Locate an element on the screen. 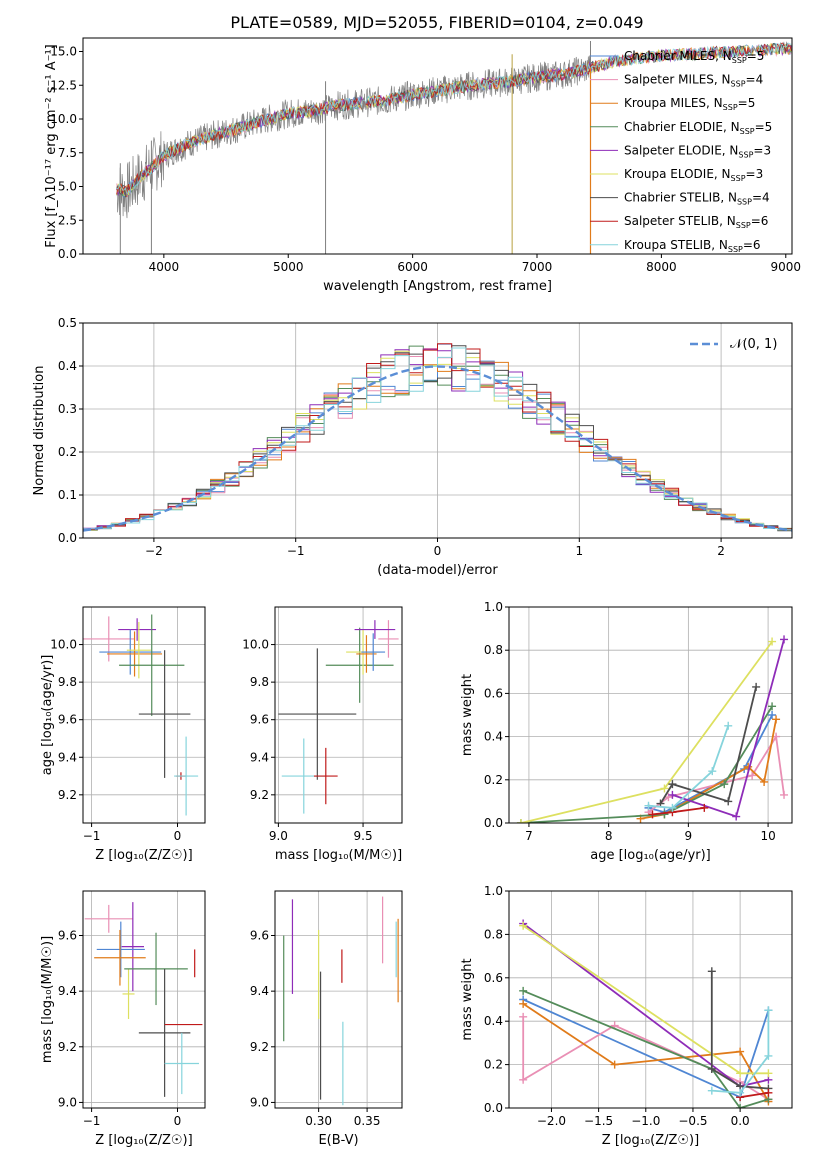 The width and height of the screenshot is (819, 1170). y-axis-label: Normed distribution is located at coordinates (39, 431).